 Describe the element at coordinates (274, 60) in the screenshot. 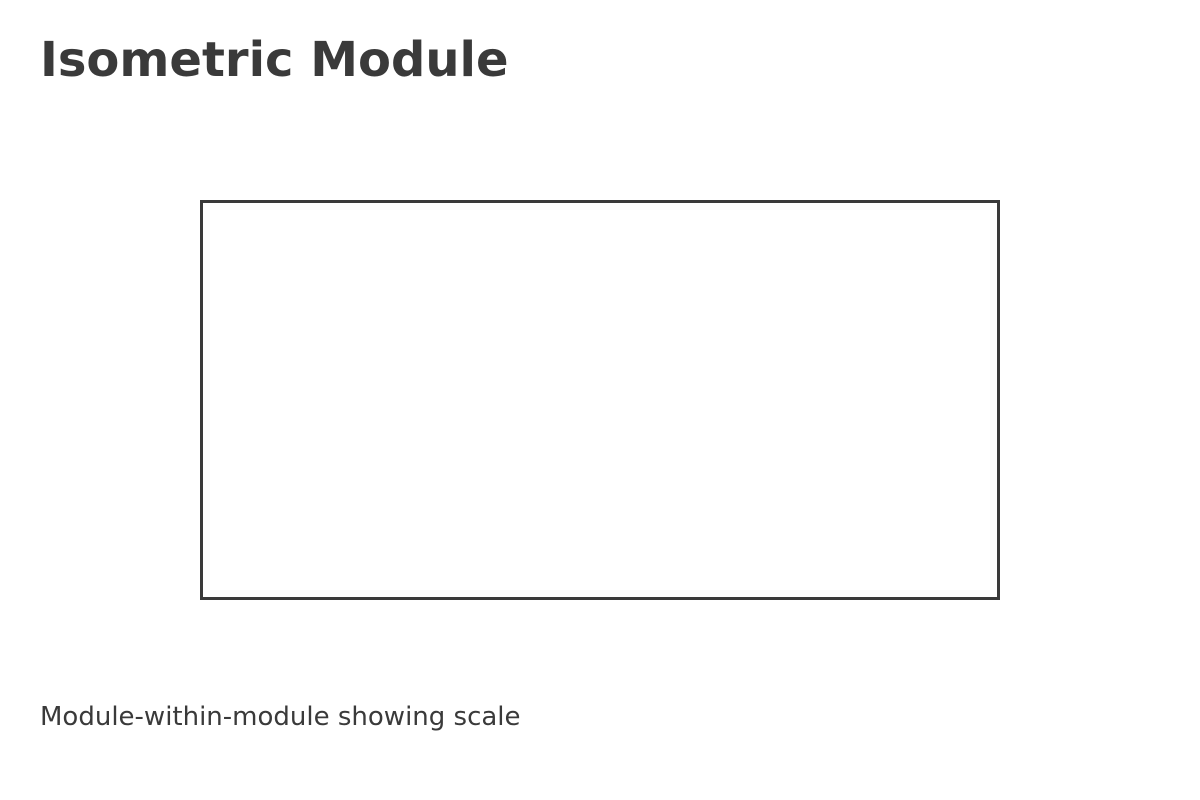

I see `page-title: Isometric Module` at that location.